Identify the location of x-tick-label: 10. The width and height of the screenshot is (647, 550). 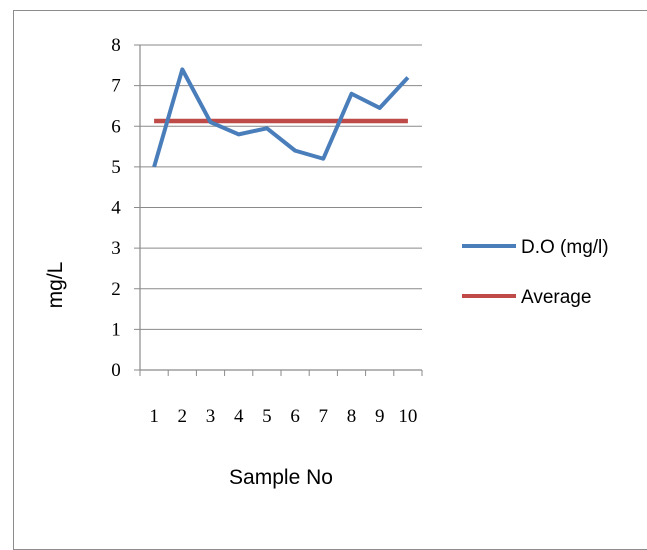
(407, 416).